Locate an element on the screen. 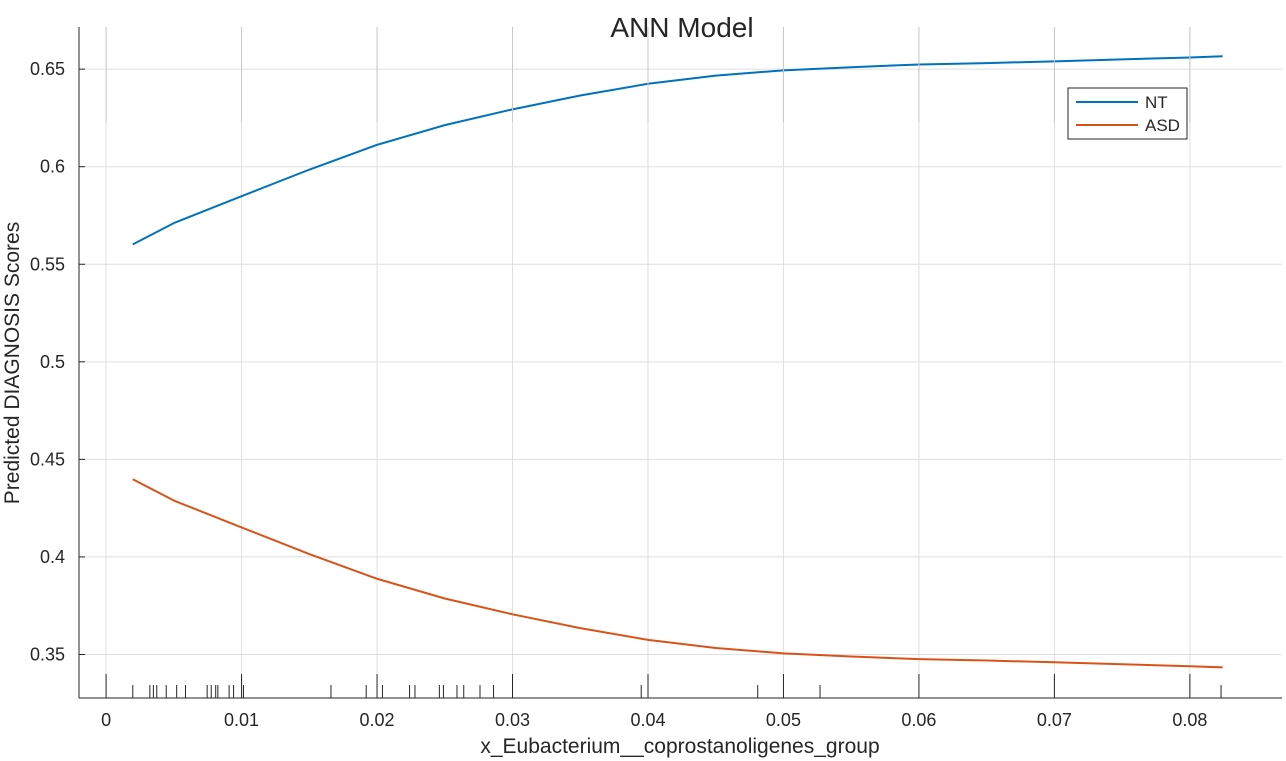 This screenshot has width=1286, height=761. x-tick-label: 0 is located at coordinates (106, 720).